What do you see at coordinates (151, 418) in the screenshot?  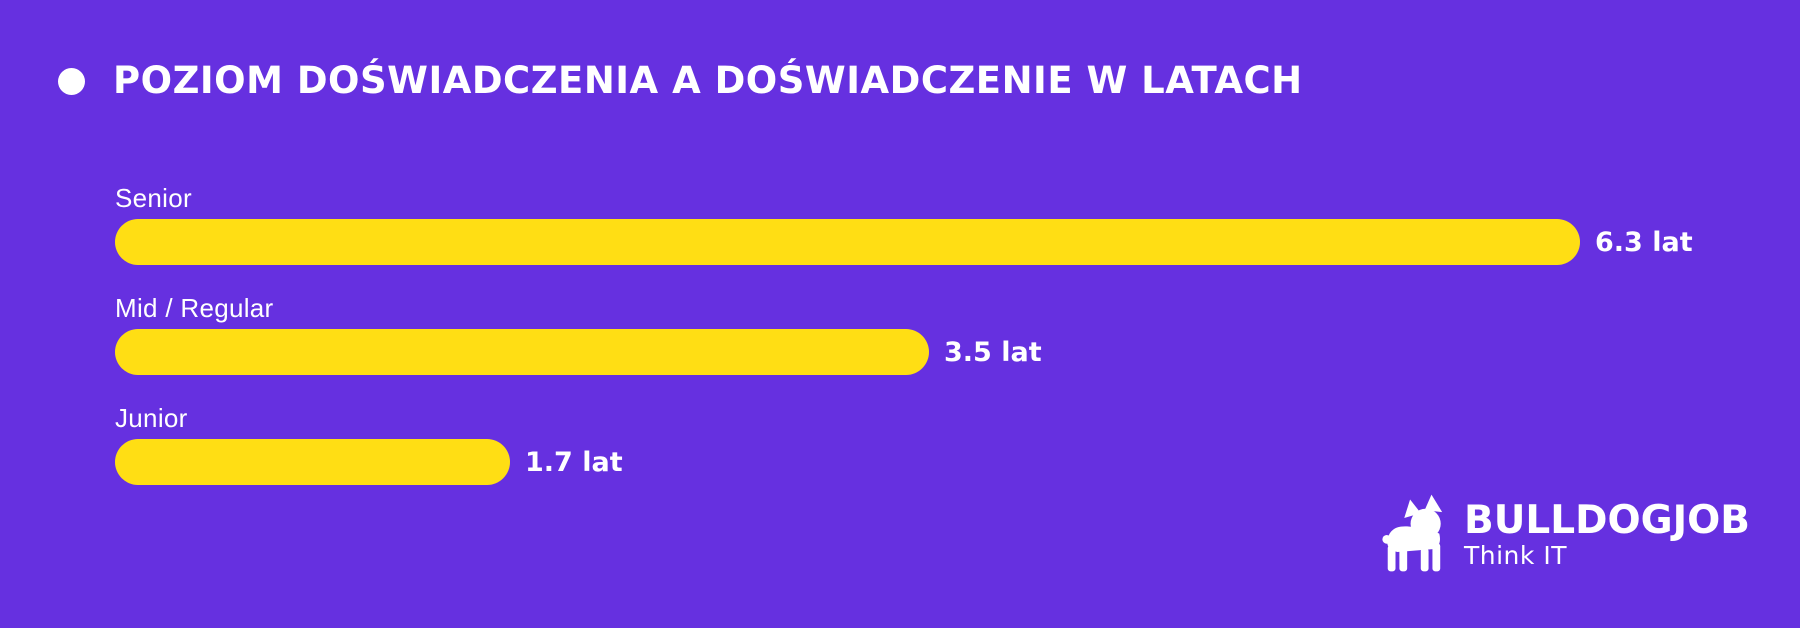 I see `category-label-junior: Junior` at bounding box center [151, 418].